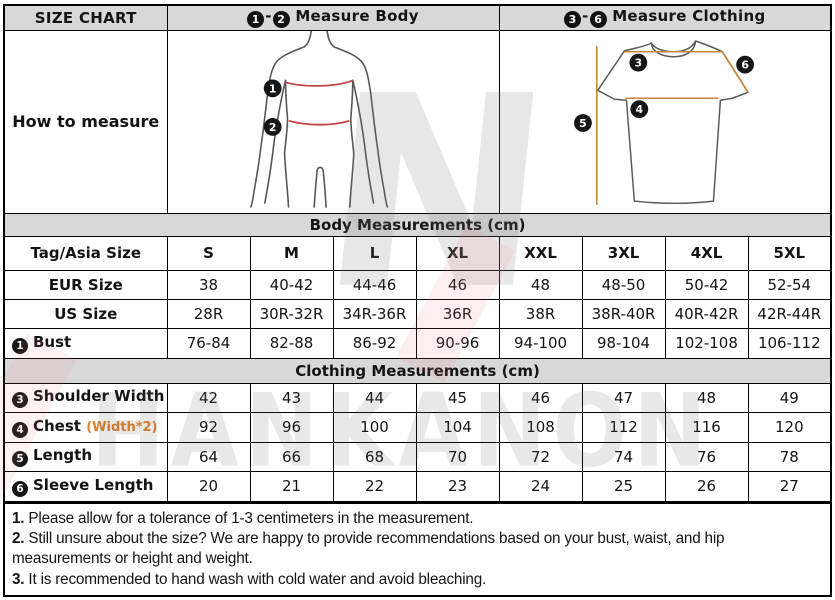  I want to click on measure-body-label: Measure Body, so click(357, 16).